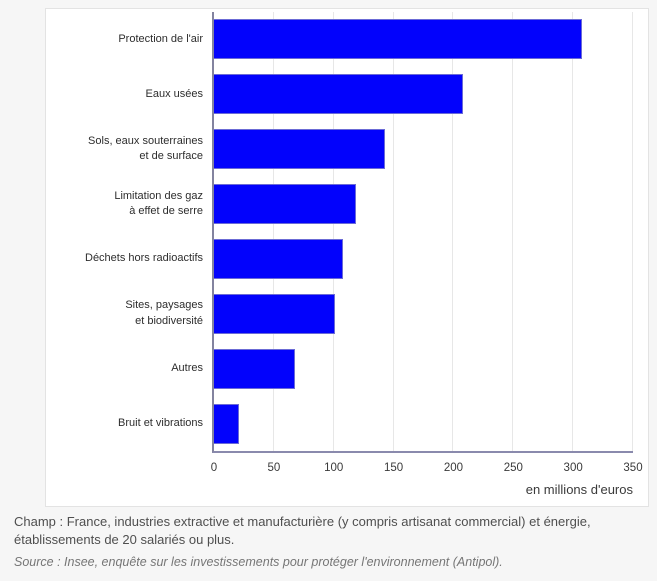 This screenshot has width=657, height=581. Describe the element at coordinates (158, 203) in the screenshot. I see `category-label: Limitation des gaz à effet de serre` at that location.